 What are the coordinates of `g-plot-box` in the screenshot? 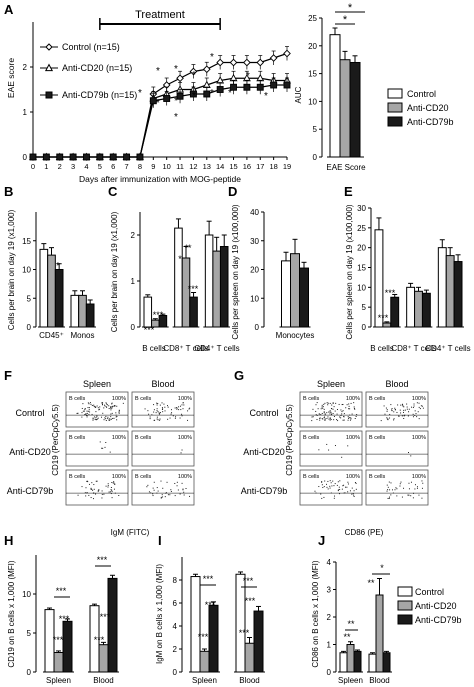 It's located at (331, 487).